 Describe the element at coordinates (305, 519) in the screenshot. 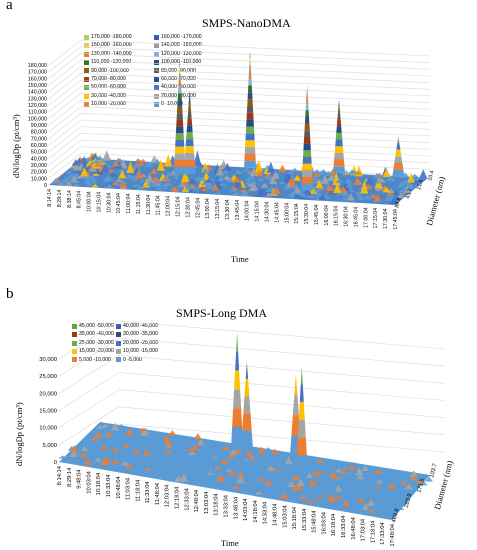

I see `x-tick-label: 15:33:04` at that location.